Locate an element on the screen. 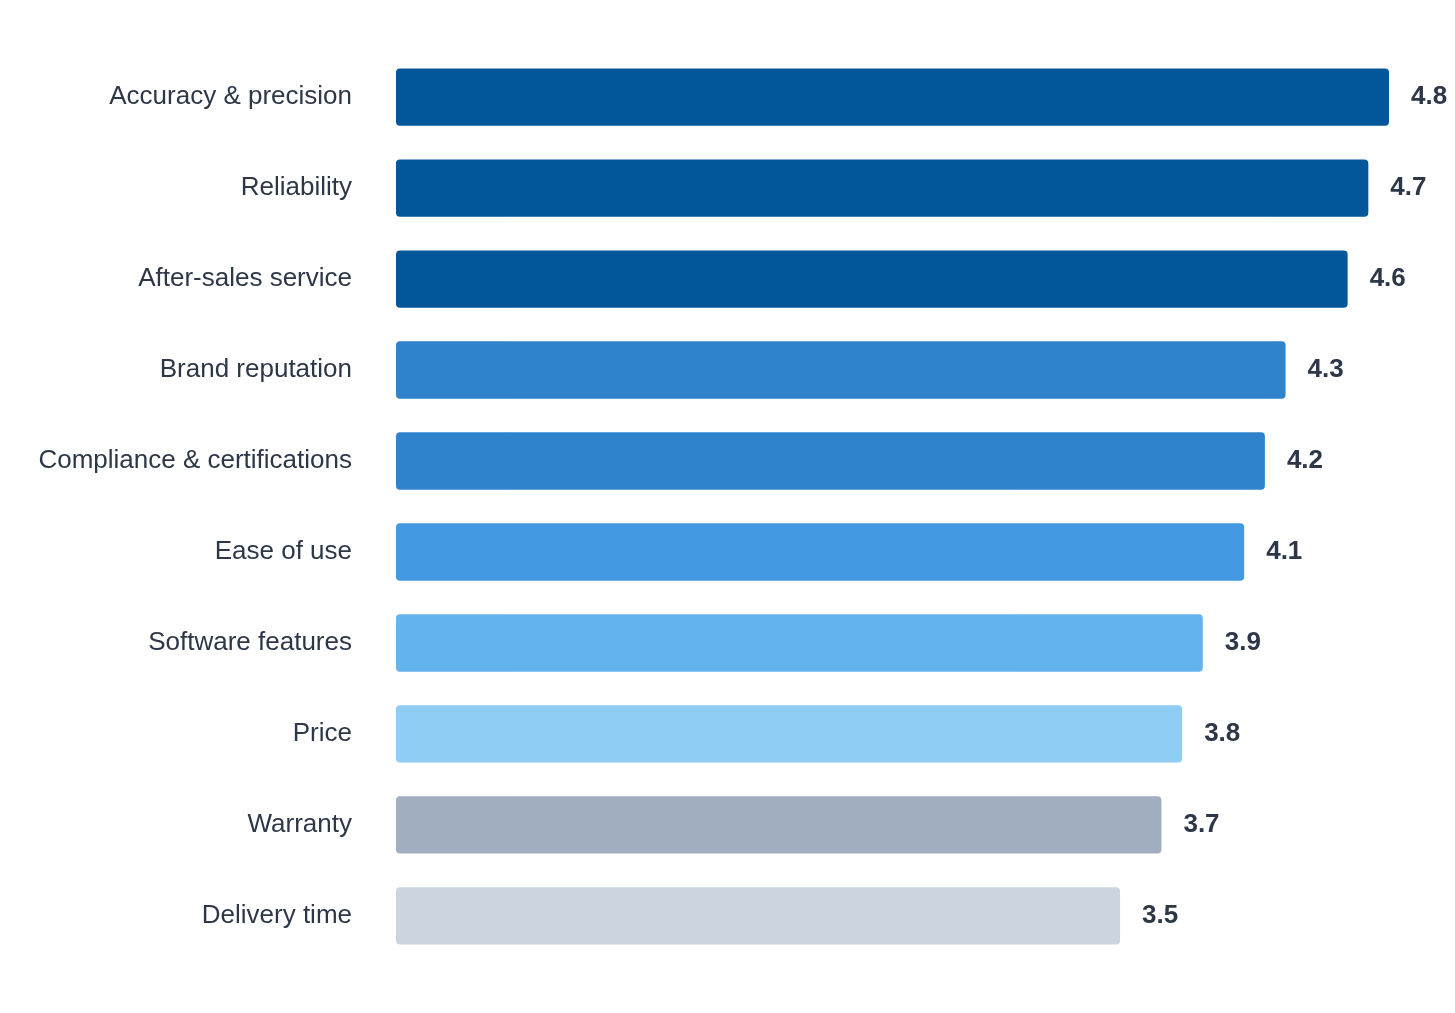 This screenshot has width=1455, height=1013. y-tick-label: Brand reputation is located at coordinates (255, 368).